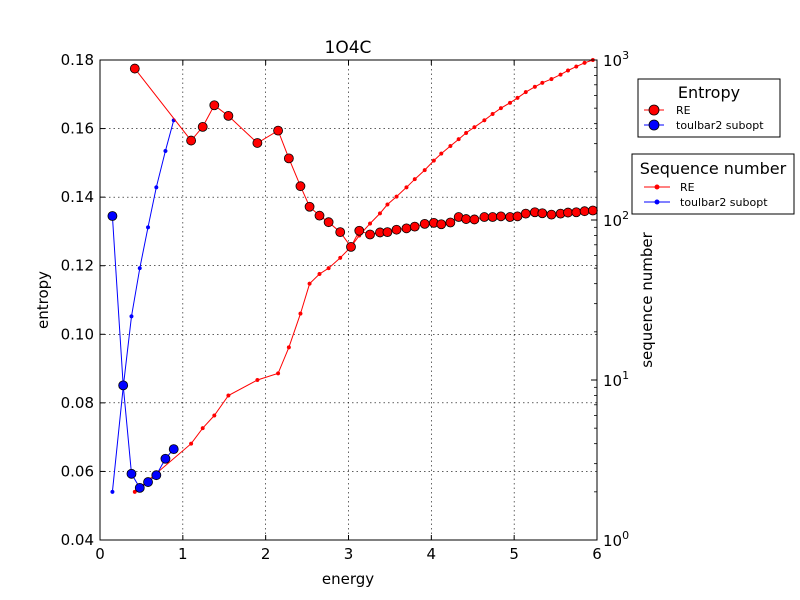  I want to click on chart-title: 1O4C, so click(348, 48).